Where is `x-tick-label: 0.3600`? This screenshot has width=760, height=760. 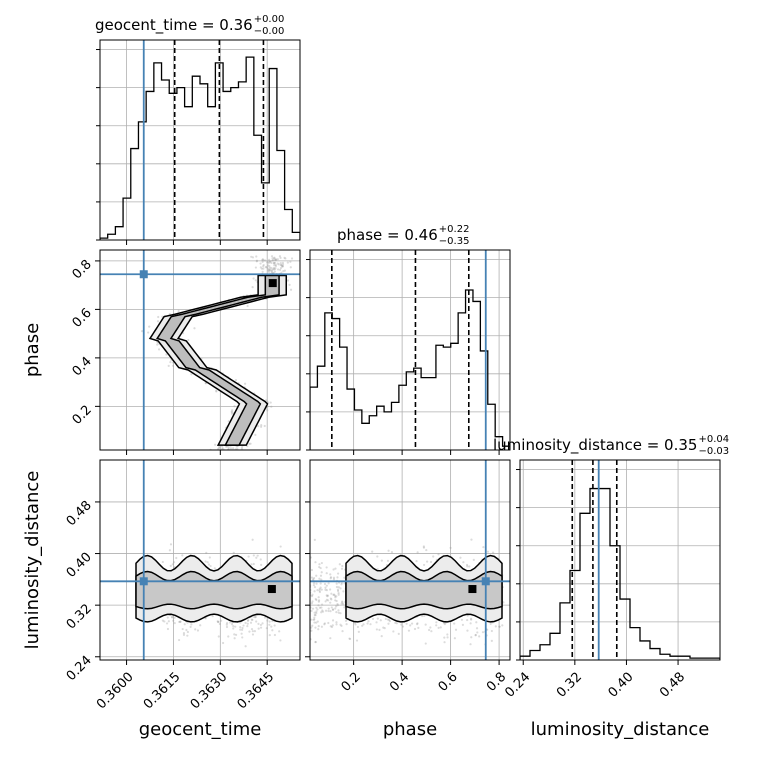 x-tick-label: 0.3600 is located at coordinates (115, 691).